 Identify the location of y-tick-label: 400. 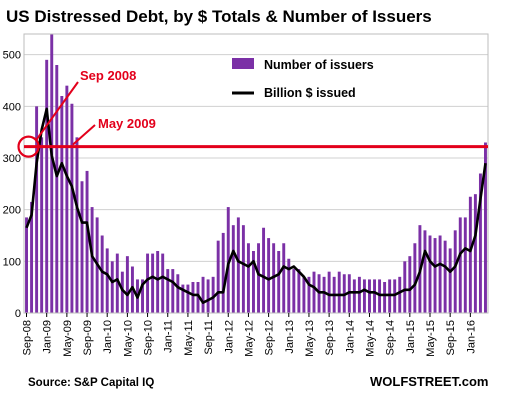
(12, 107).